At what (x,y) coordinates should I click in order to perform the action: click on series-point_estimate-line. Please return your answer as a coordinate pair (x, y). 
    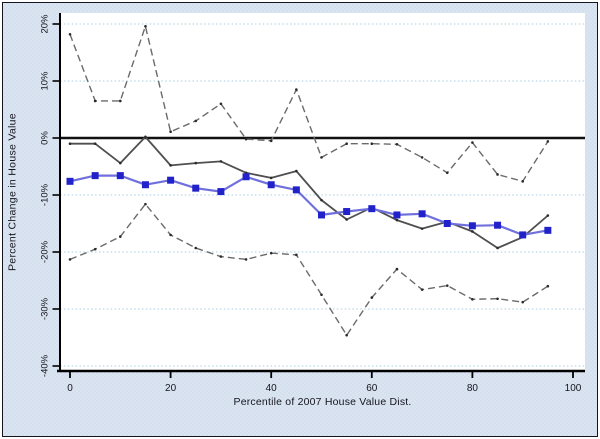
    Looking at the image, I should click on (309, 205).